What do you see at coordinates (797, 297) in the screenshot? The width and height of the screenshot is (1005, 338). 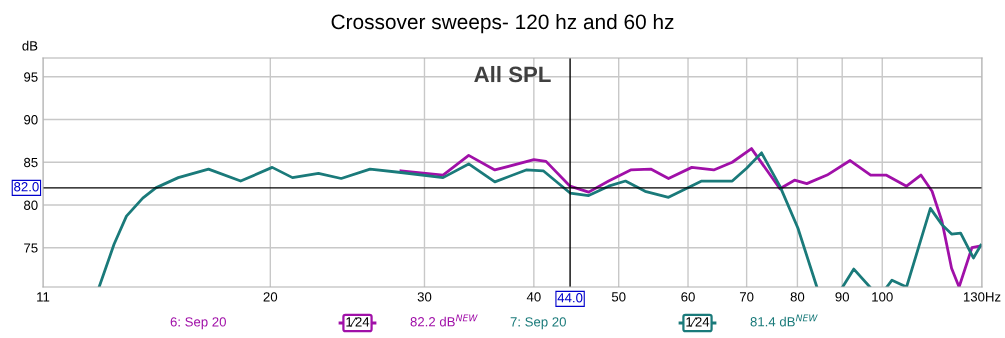 I see `x-tick-label: 80` at bounding box center [797, 297].